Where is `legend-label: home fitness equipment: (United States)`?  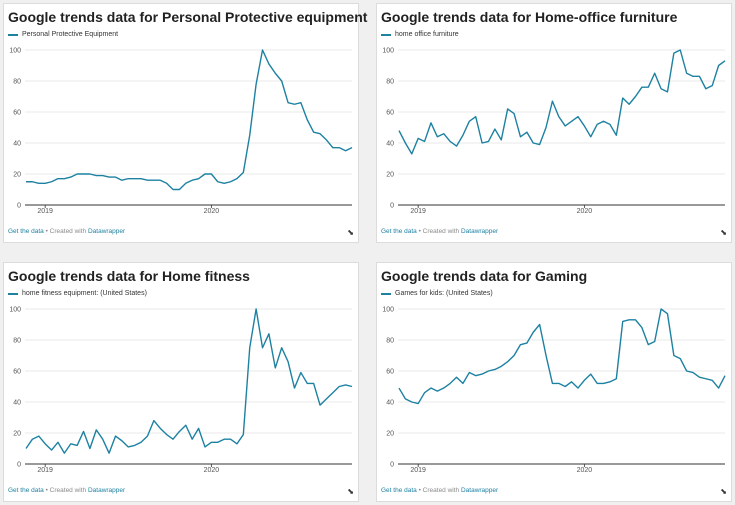 legend-label: home fitness equipment: (United States) is located at coordinates (84, 293).